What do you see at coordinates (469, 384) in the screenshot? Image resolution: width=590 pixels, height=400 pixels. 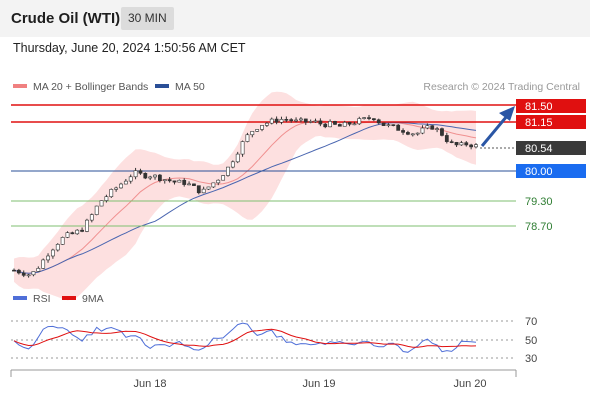 I see `x-tick-jun20: Jun 20` at bounding box center [469, 384].